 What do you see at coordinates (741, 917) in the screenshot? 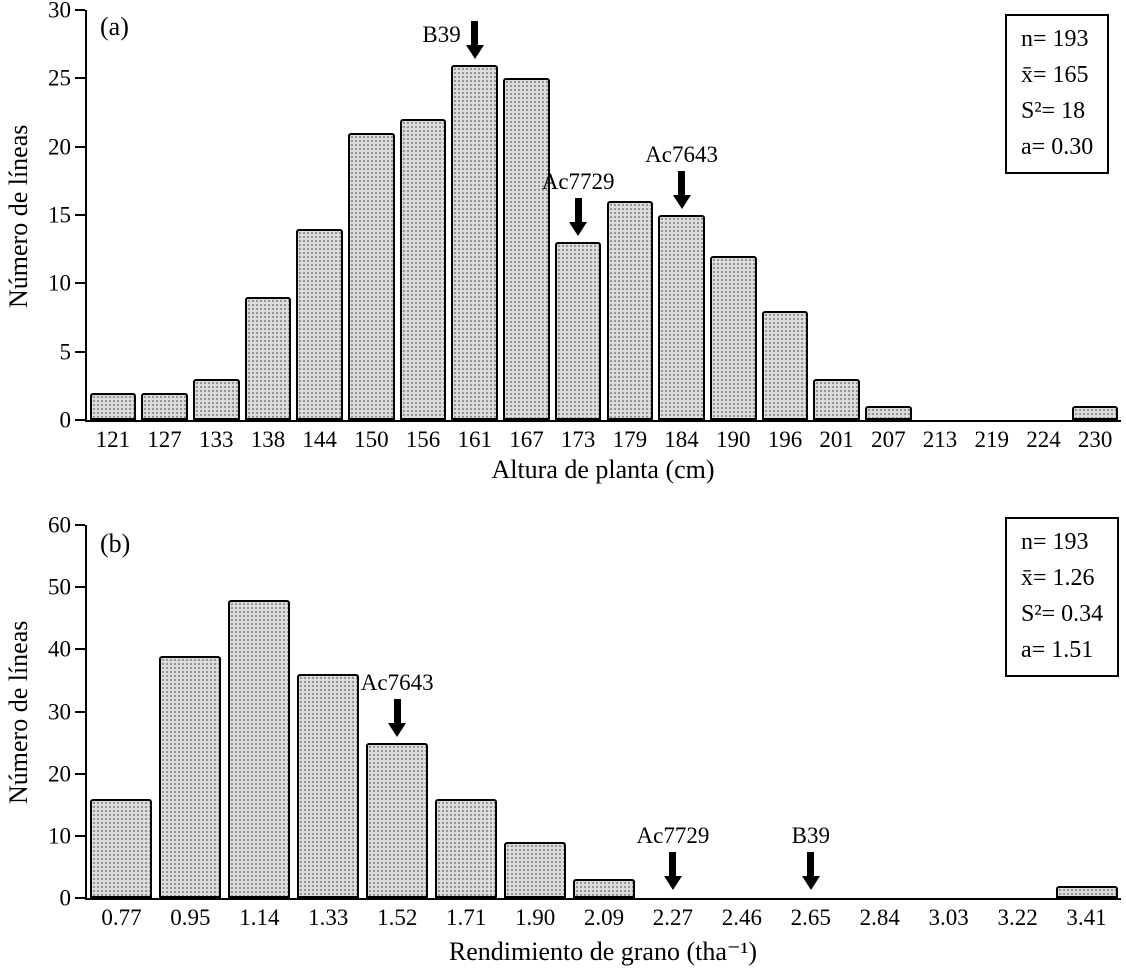
I see `x-tick-label: 2.46` at bounding box center [741, 917].